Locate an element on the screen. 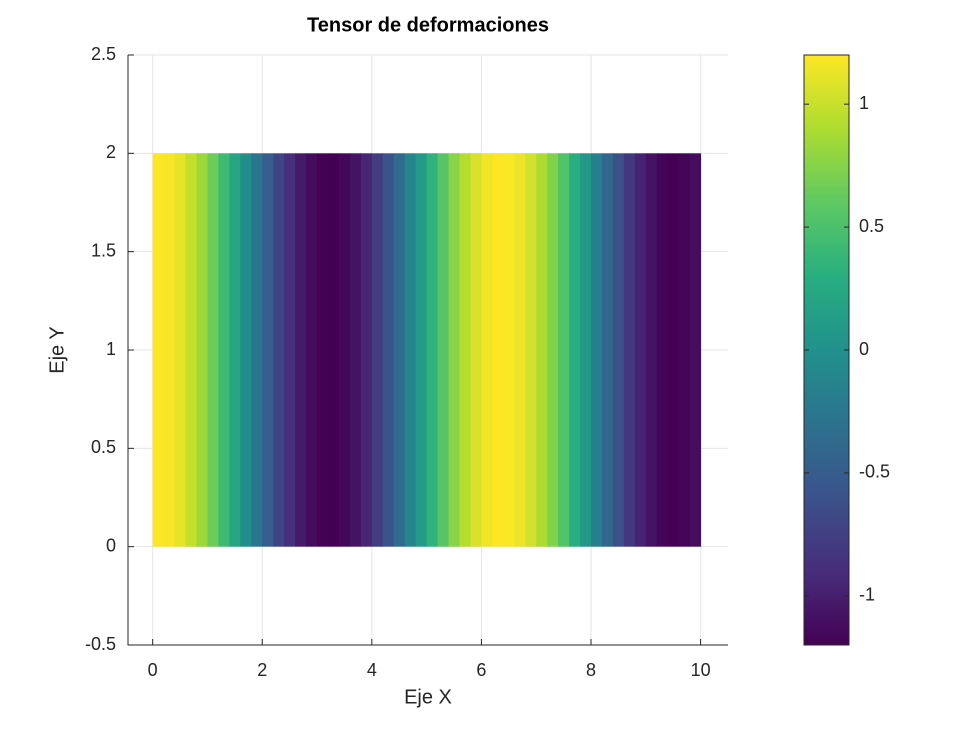 The height and width of the screenshot is (730, 971). x-axis-label: Eje X is located at coordinates (428, 697).